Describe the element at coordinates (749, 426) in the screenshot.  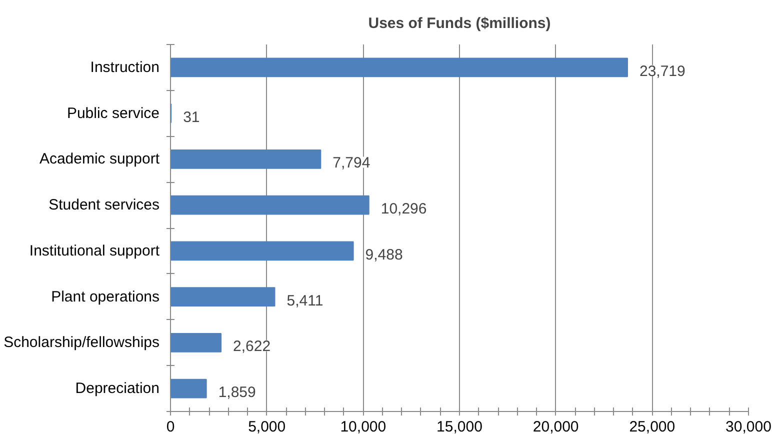
I see `x-tick-label: 30,000` at that location.